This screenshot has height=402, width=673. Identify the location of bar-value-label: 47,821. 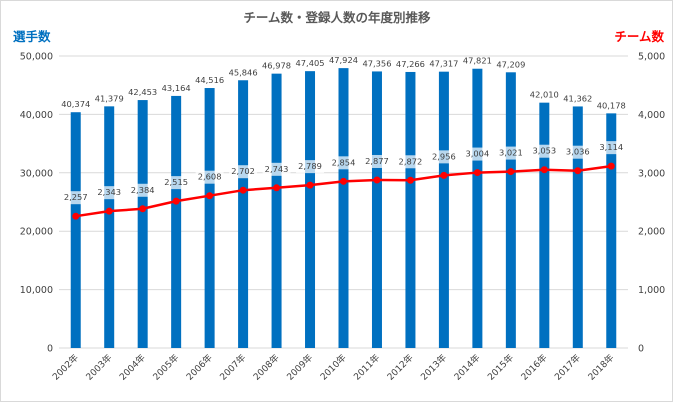
(477, 61).